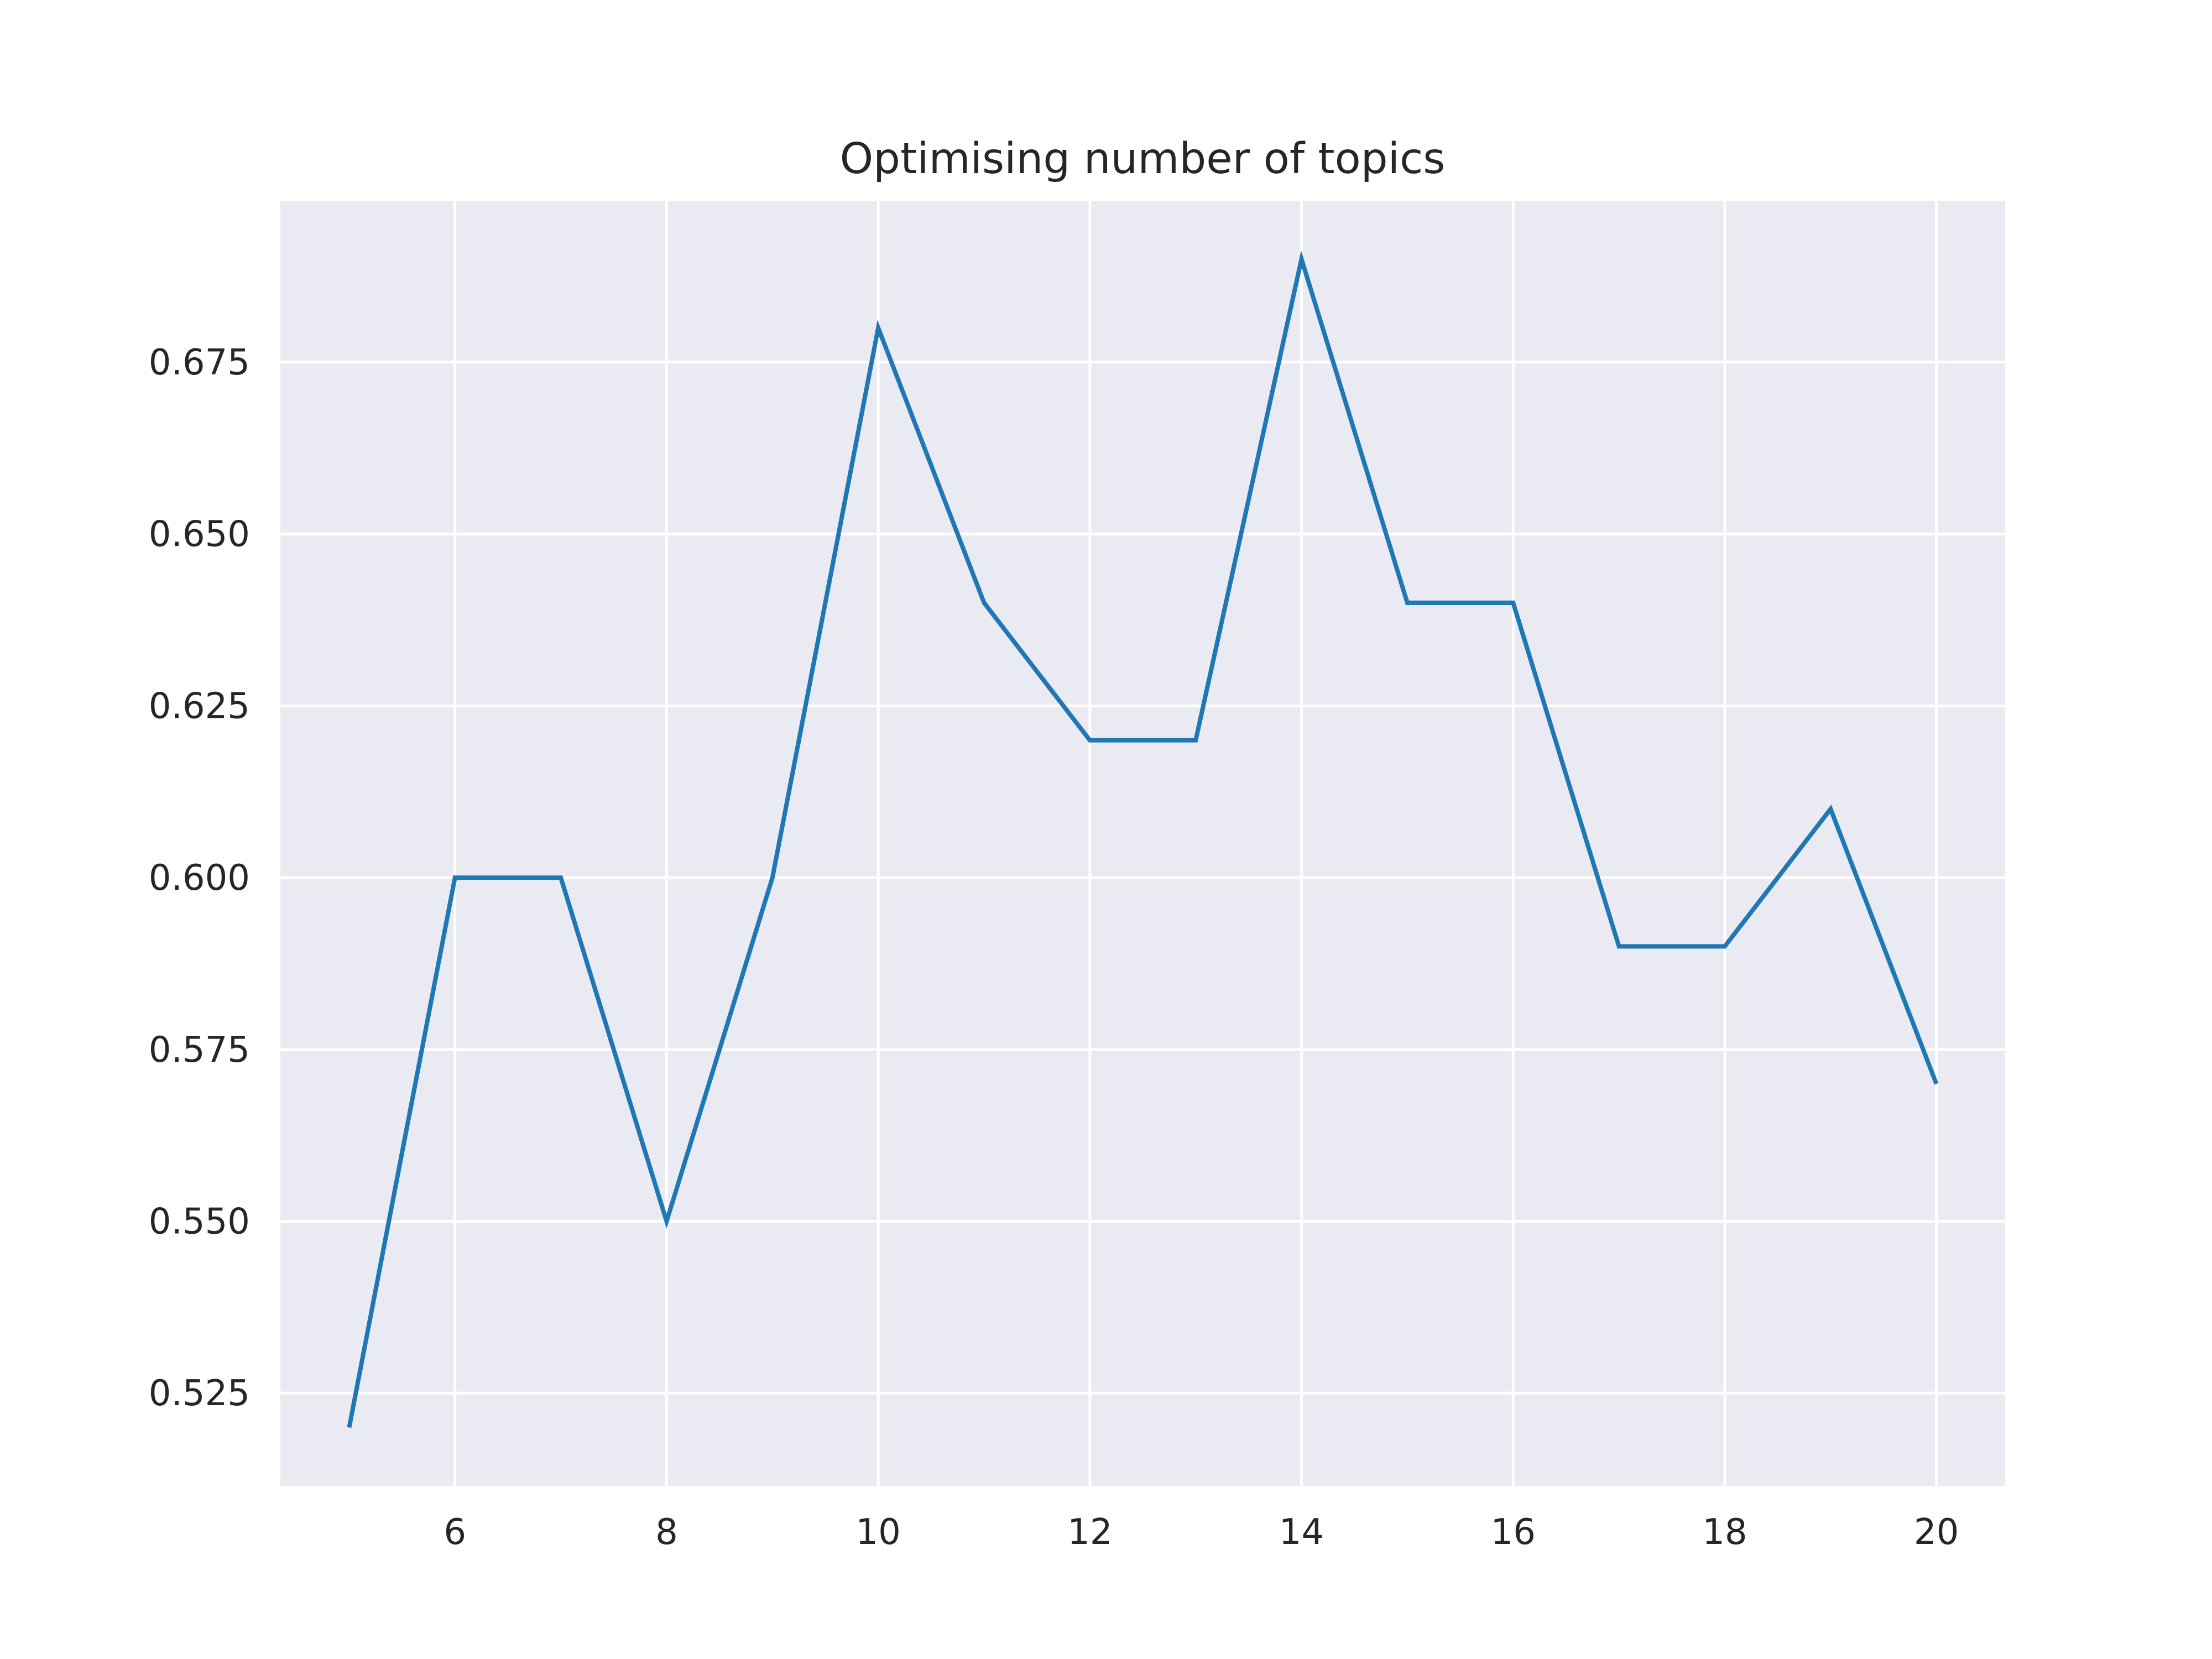 The height and width of the screenshot is (1659, 2212). Describe the element at coordinates (1090, 1533) in the screenshot. I see `x-tick-label: 12` at that location.